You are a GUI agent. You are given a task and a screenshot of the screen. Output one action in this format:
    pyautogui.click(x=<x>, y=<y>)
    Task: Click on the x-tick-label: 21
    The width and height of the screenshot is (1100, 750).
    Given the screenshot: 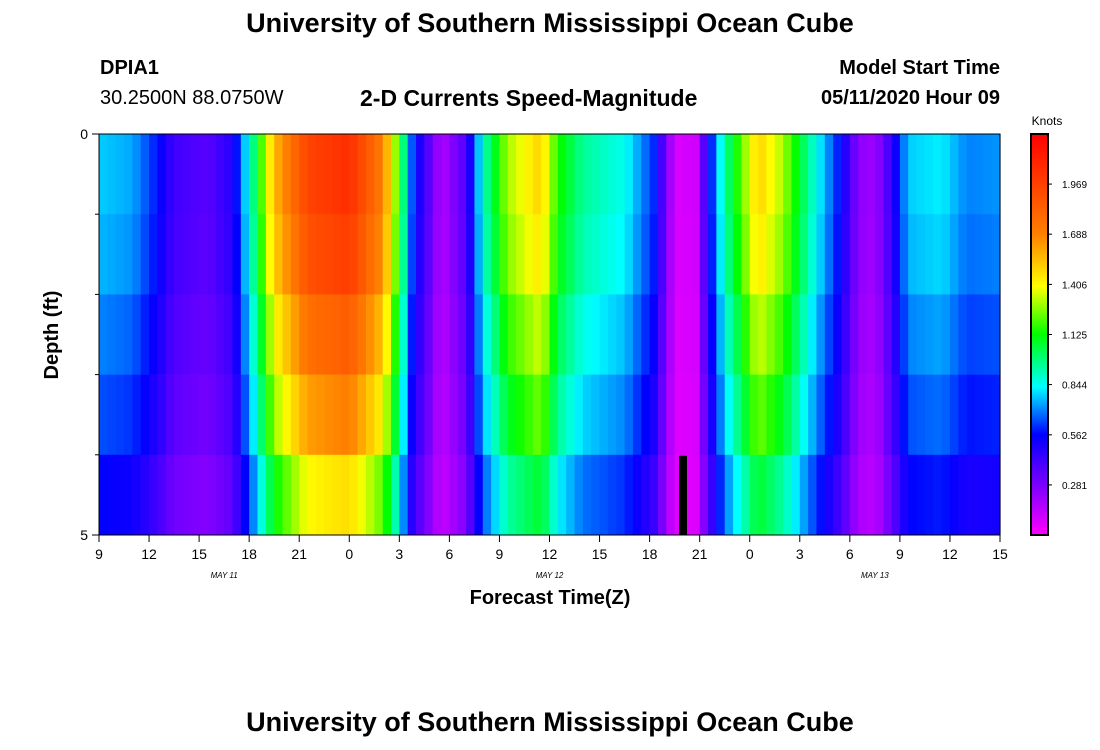 What is the action you would take?
    pyautogui.click(x=700, y=554)
    